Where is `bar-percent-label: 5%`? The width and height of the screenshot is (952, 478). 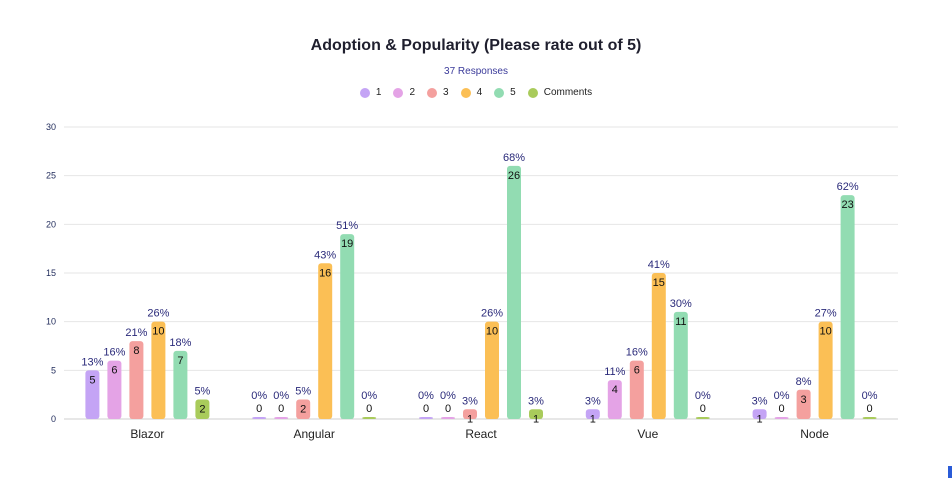 bar-percent-label: 5% is located at coordinates (303, 392).